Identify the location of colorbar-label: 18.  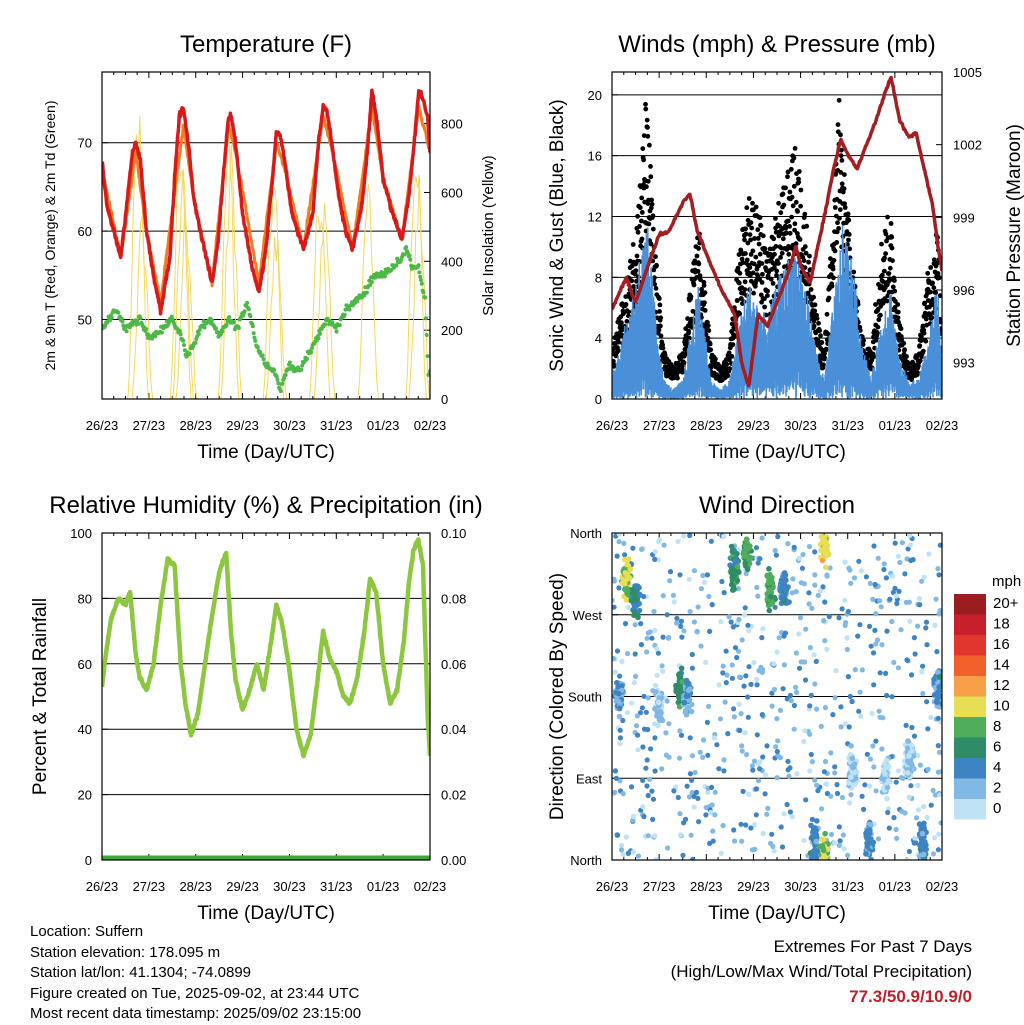
(1001, 624).